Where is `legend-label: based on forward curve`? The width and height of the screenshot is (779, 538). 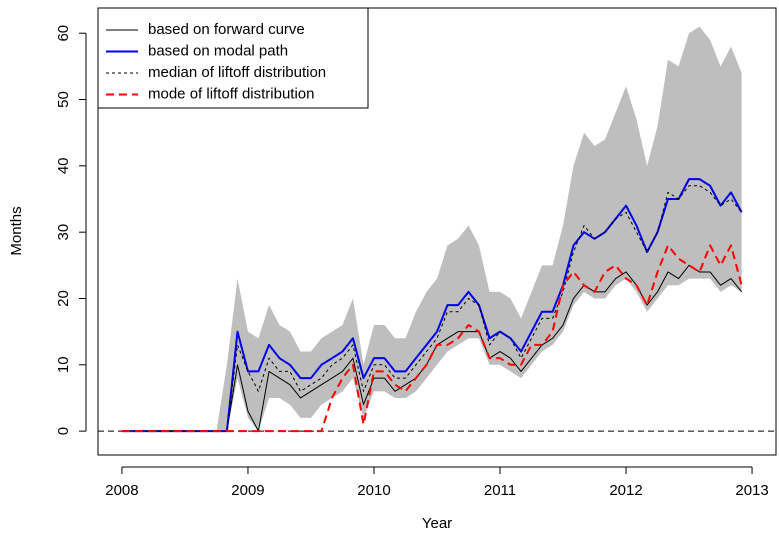
legend-label: based on forward curve is located at coordinates (226, 29).